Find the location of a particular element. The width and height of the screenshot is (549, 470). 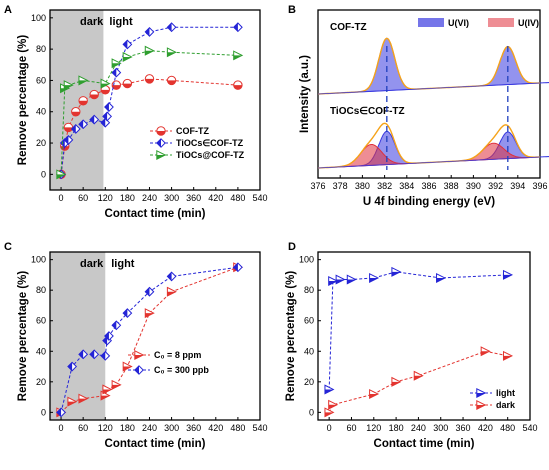

light-label: light is located at coordinates (123, 264).